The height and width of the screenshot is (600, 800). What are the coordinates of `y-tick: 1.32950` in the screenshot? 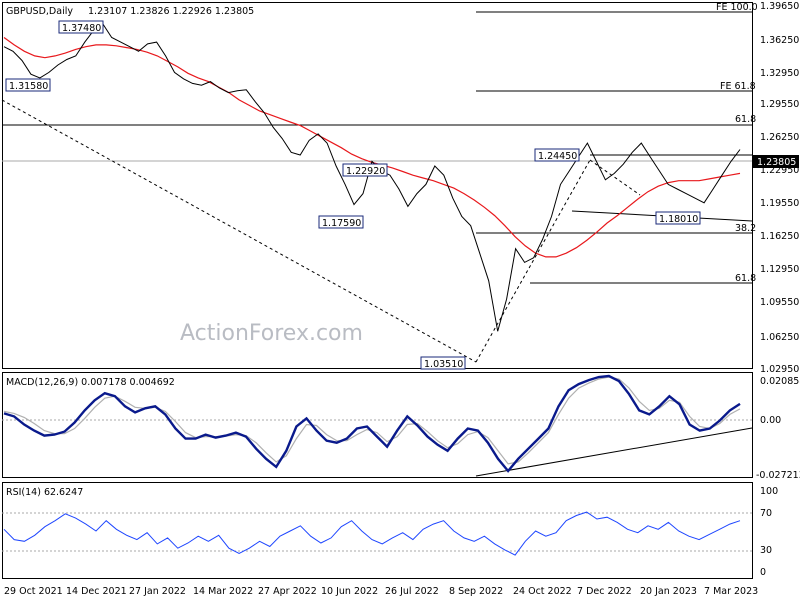 It's located at (779, 73).